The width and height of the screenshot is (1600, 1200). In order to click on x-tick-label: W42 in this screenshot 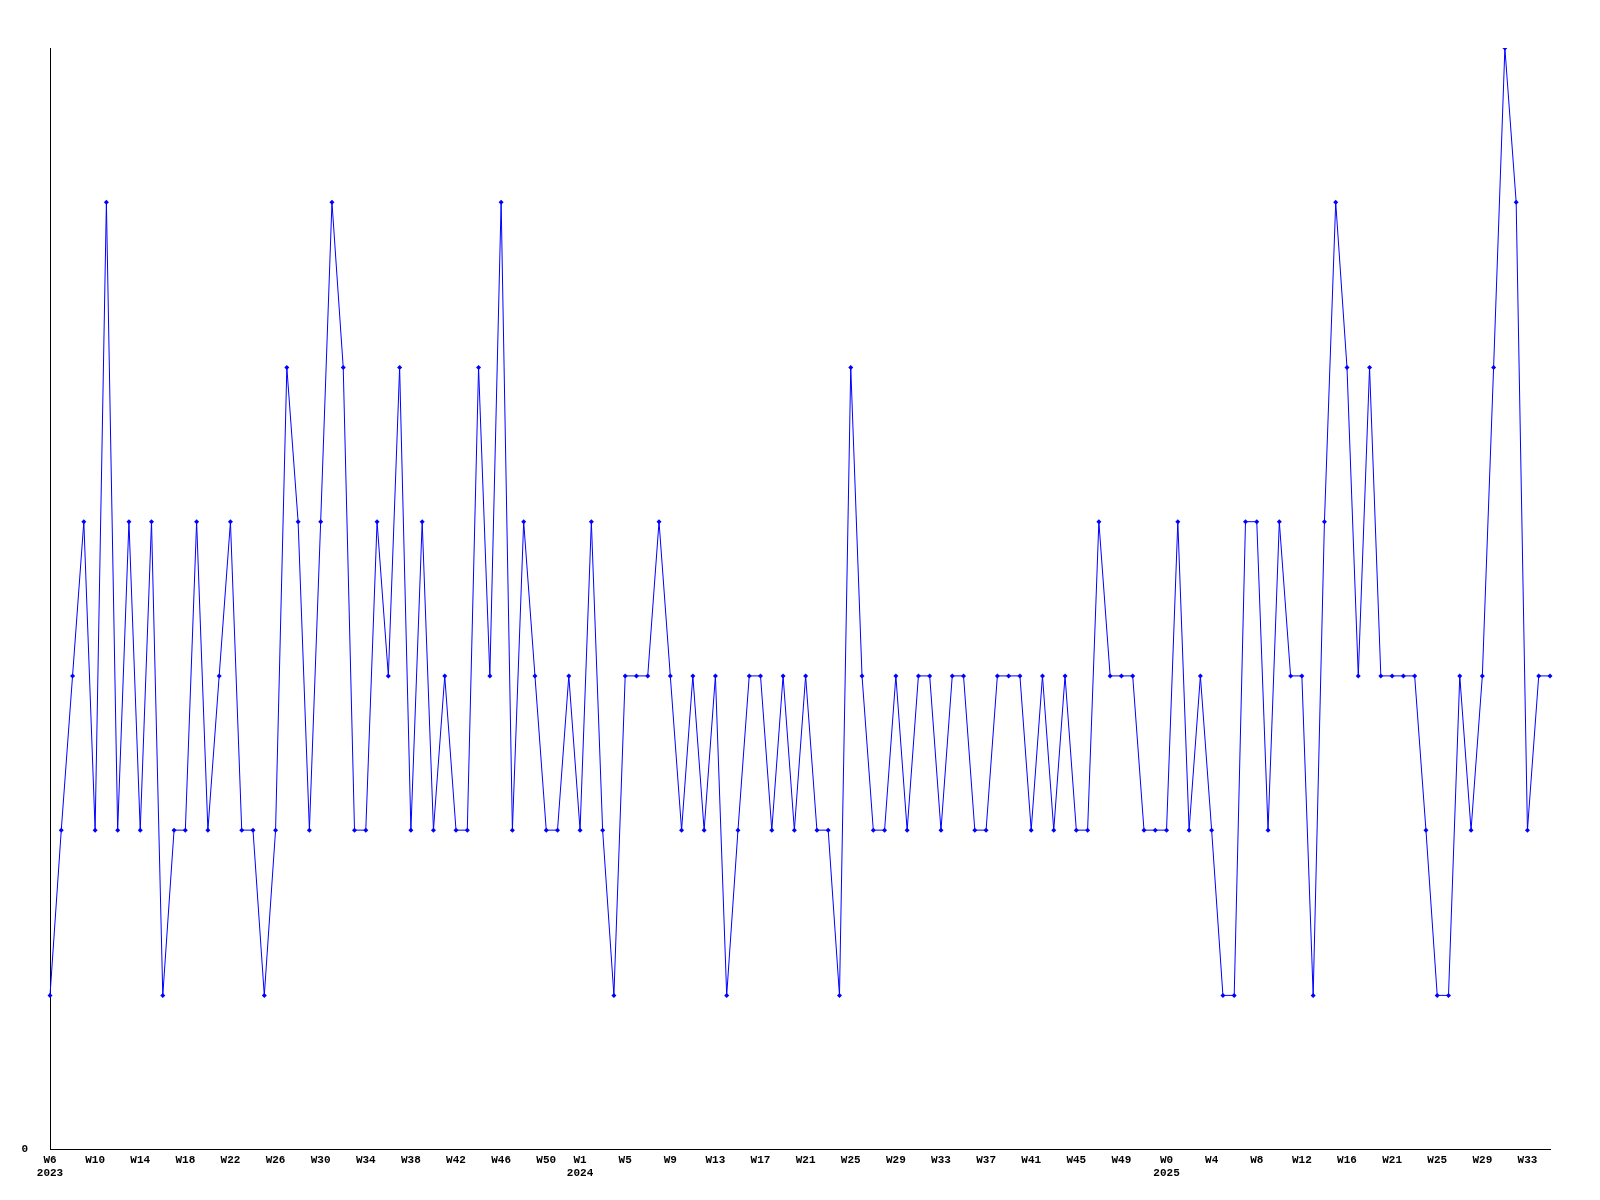, I will do `click(456, 1159)`.